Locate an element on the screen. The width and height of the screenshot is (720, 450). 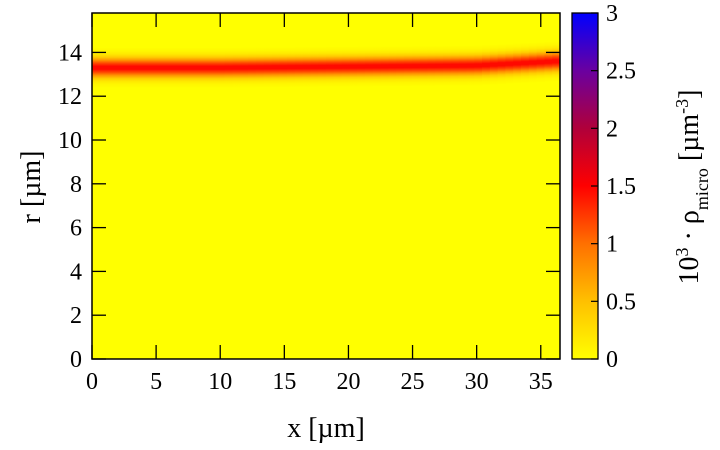
y-tick-label: 12 is located at coordinates (70, 97).